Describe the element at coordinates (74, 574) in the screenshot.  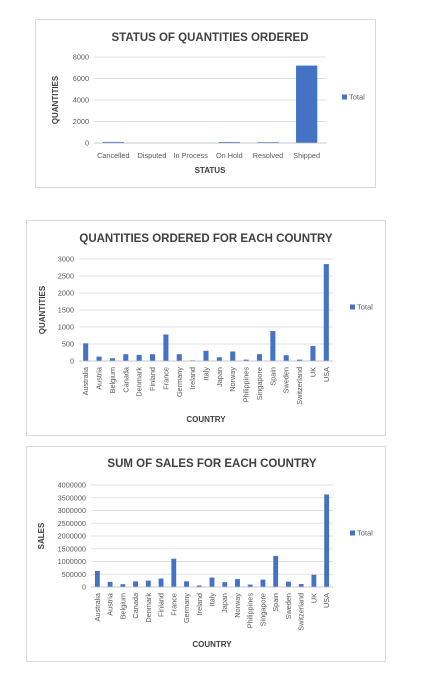
I see `y-tick-label: 500000` at that location.